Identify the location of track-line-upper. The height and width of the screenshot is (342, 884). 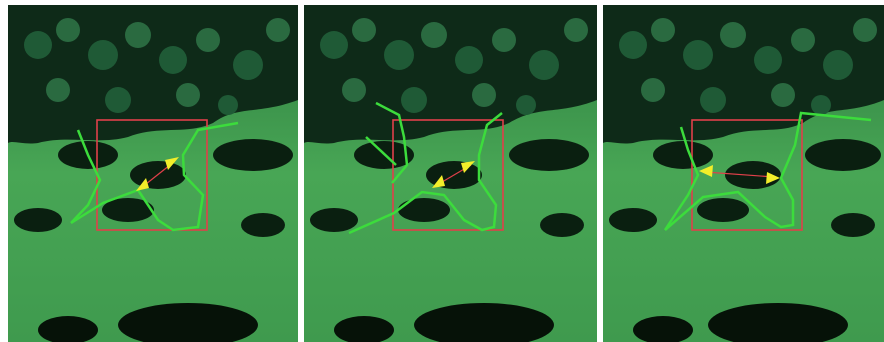
(392, 142).